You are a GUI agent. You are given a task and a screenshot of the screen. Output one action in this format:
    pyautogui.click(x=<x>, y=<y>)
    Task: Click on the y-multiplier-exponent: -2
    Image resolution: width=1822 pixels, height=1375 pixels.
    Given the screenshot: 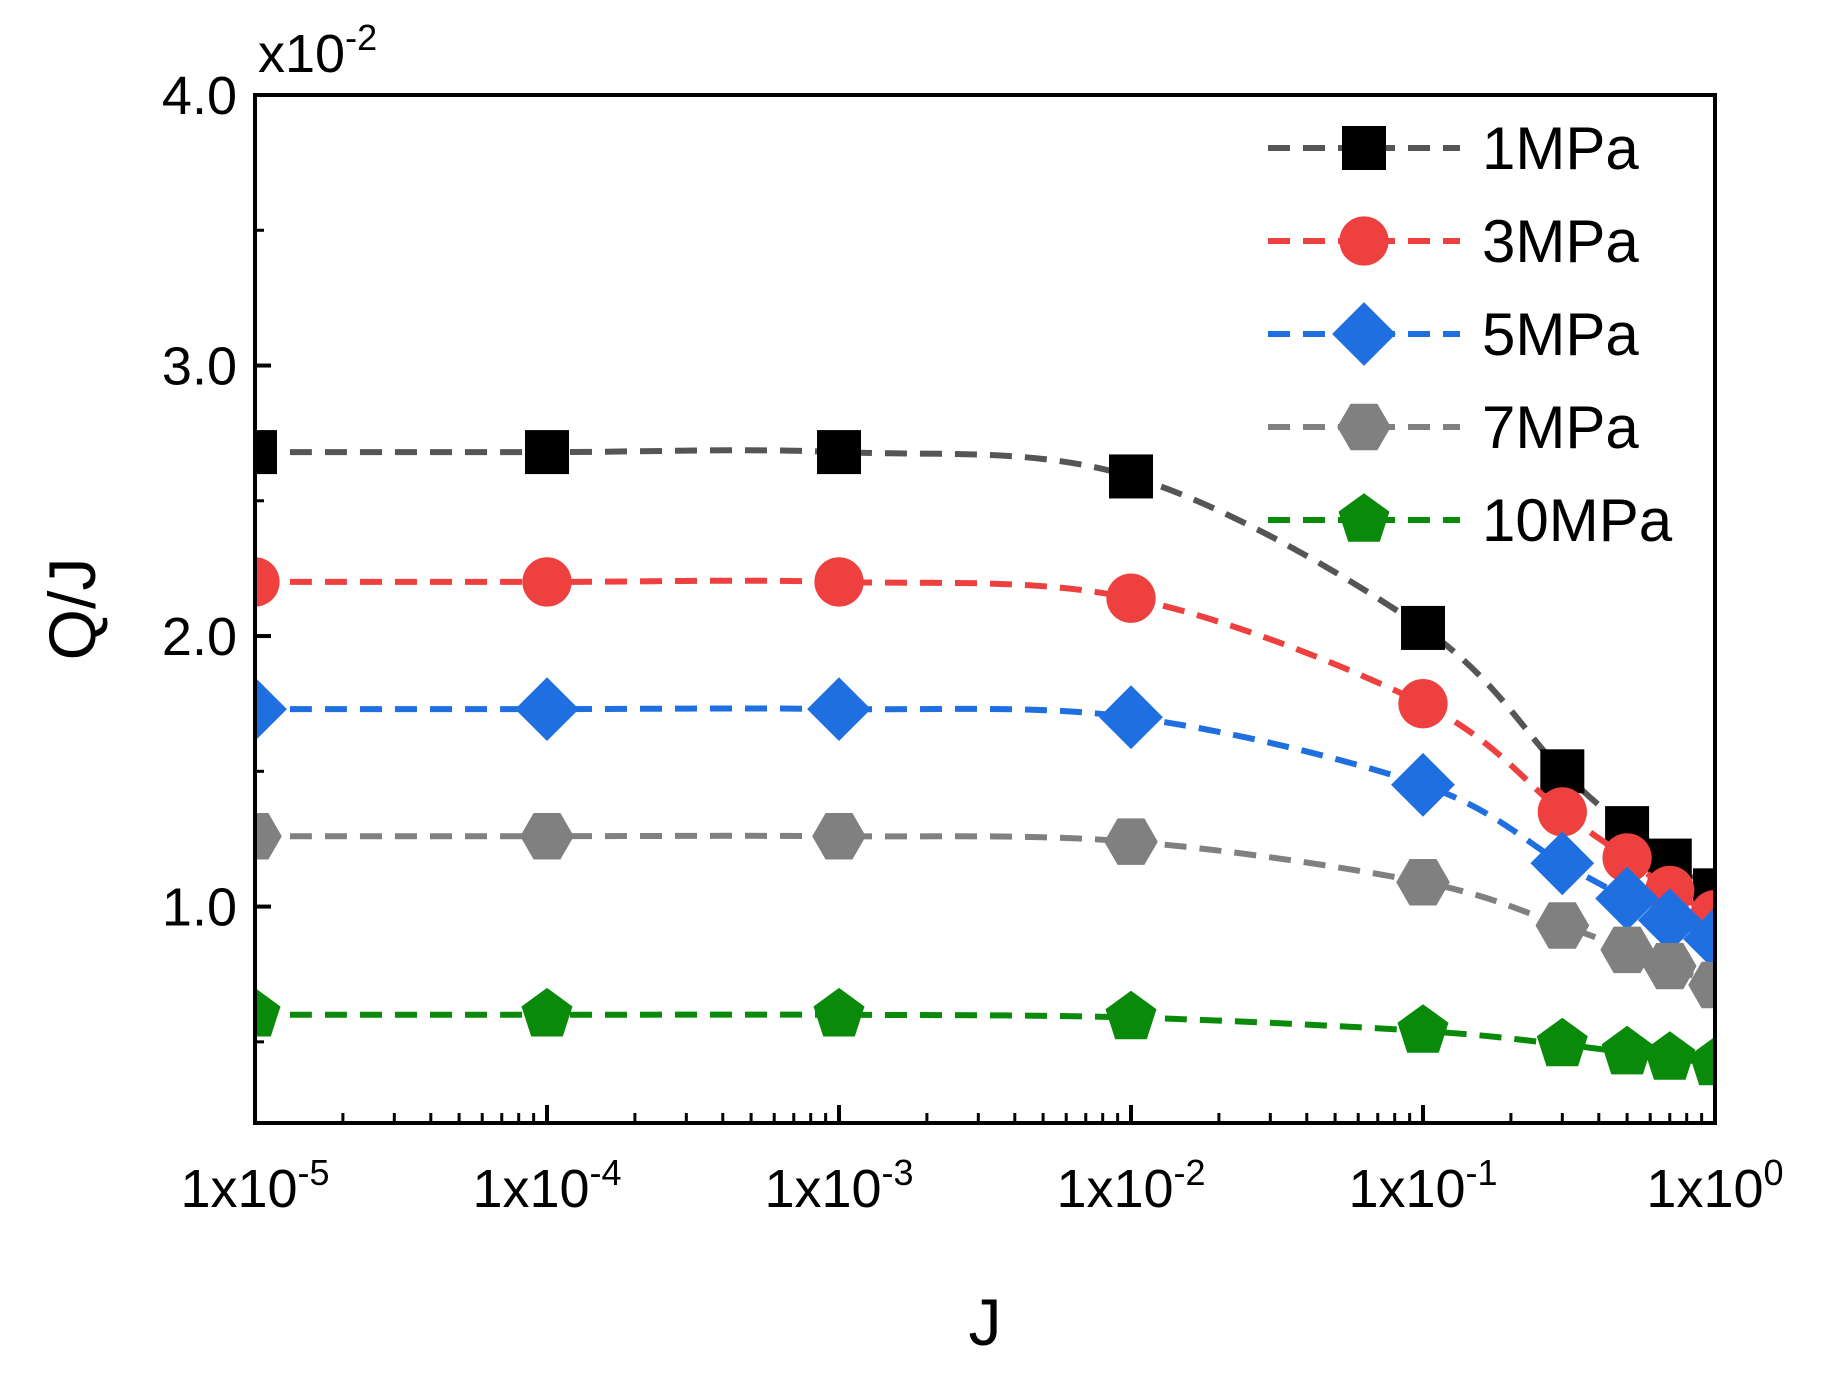 What is the action you would take?
    pyautogui.click(x=361, y=37)
    